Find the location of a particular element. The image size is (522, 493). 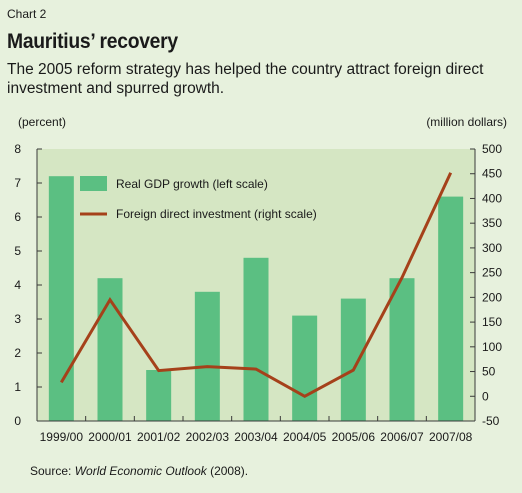

left-axis-label: (percent) is located at coordinates (42, 122).